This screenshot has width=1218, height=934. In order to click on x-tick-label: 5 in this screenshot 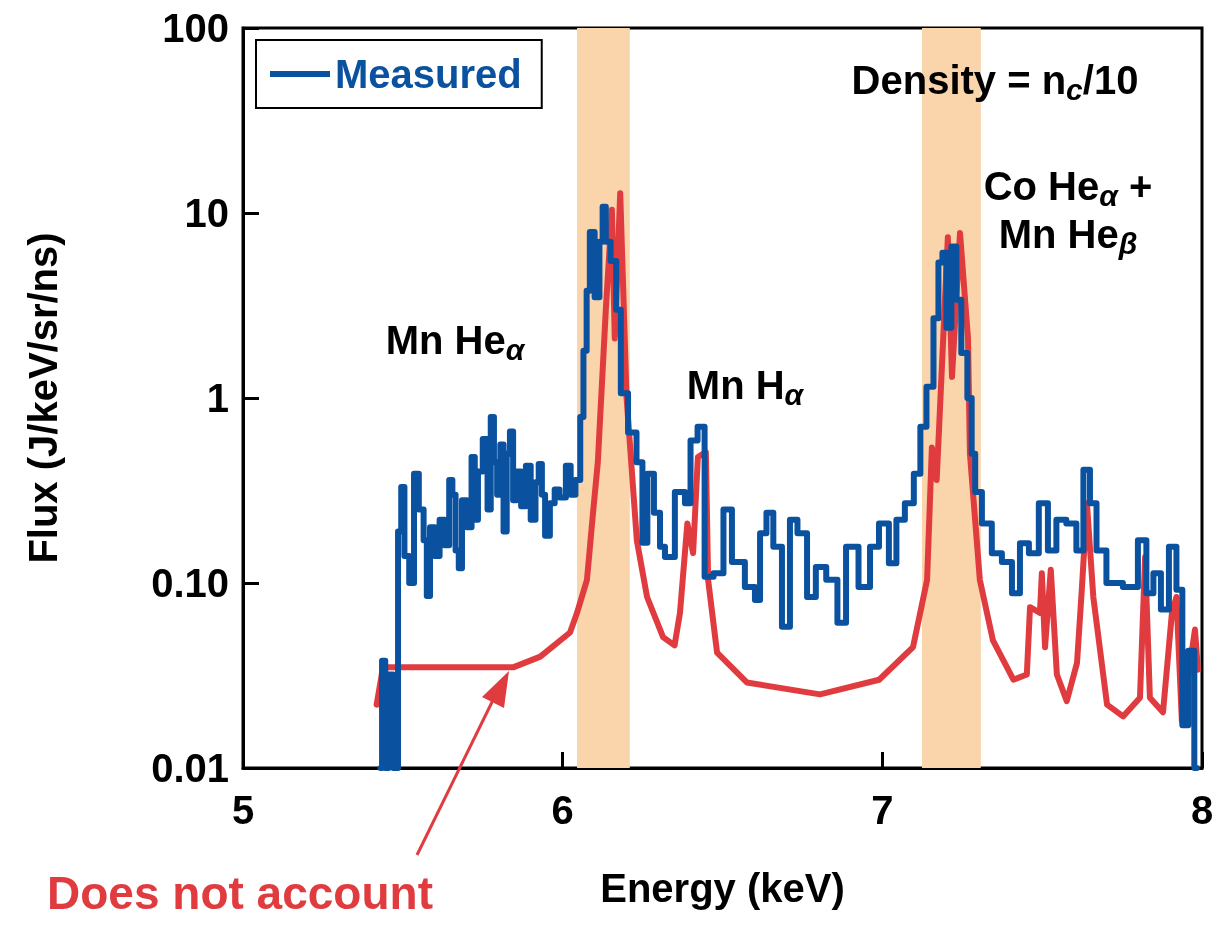, I will do `click(243, 810)`.